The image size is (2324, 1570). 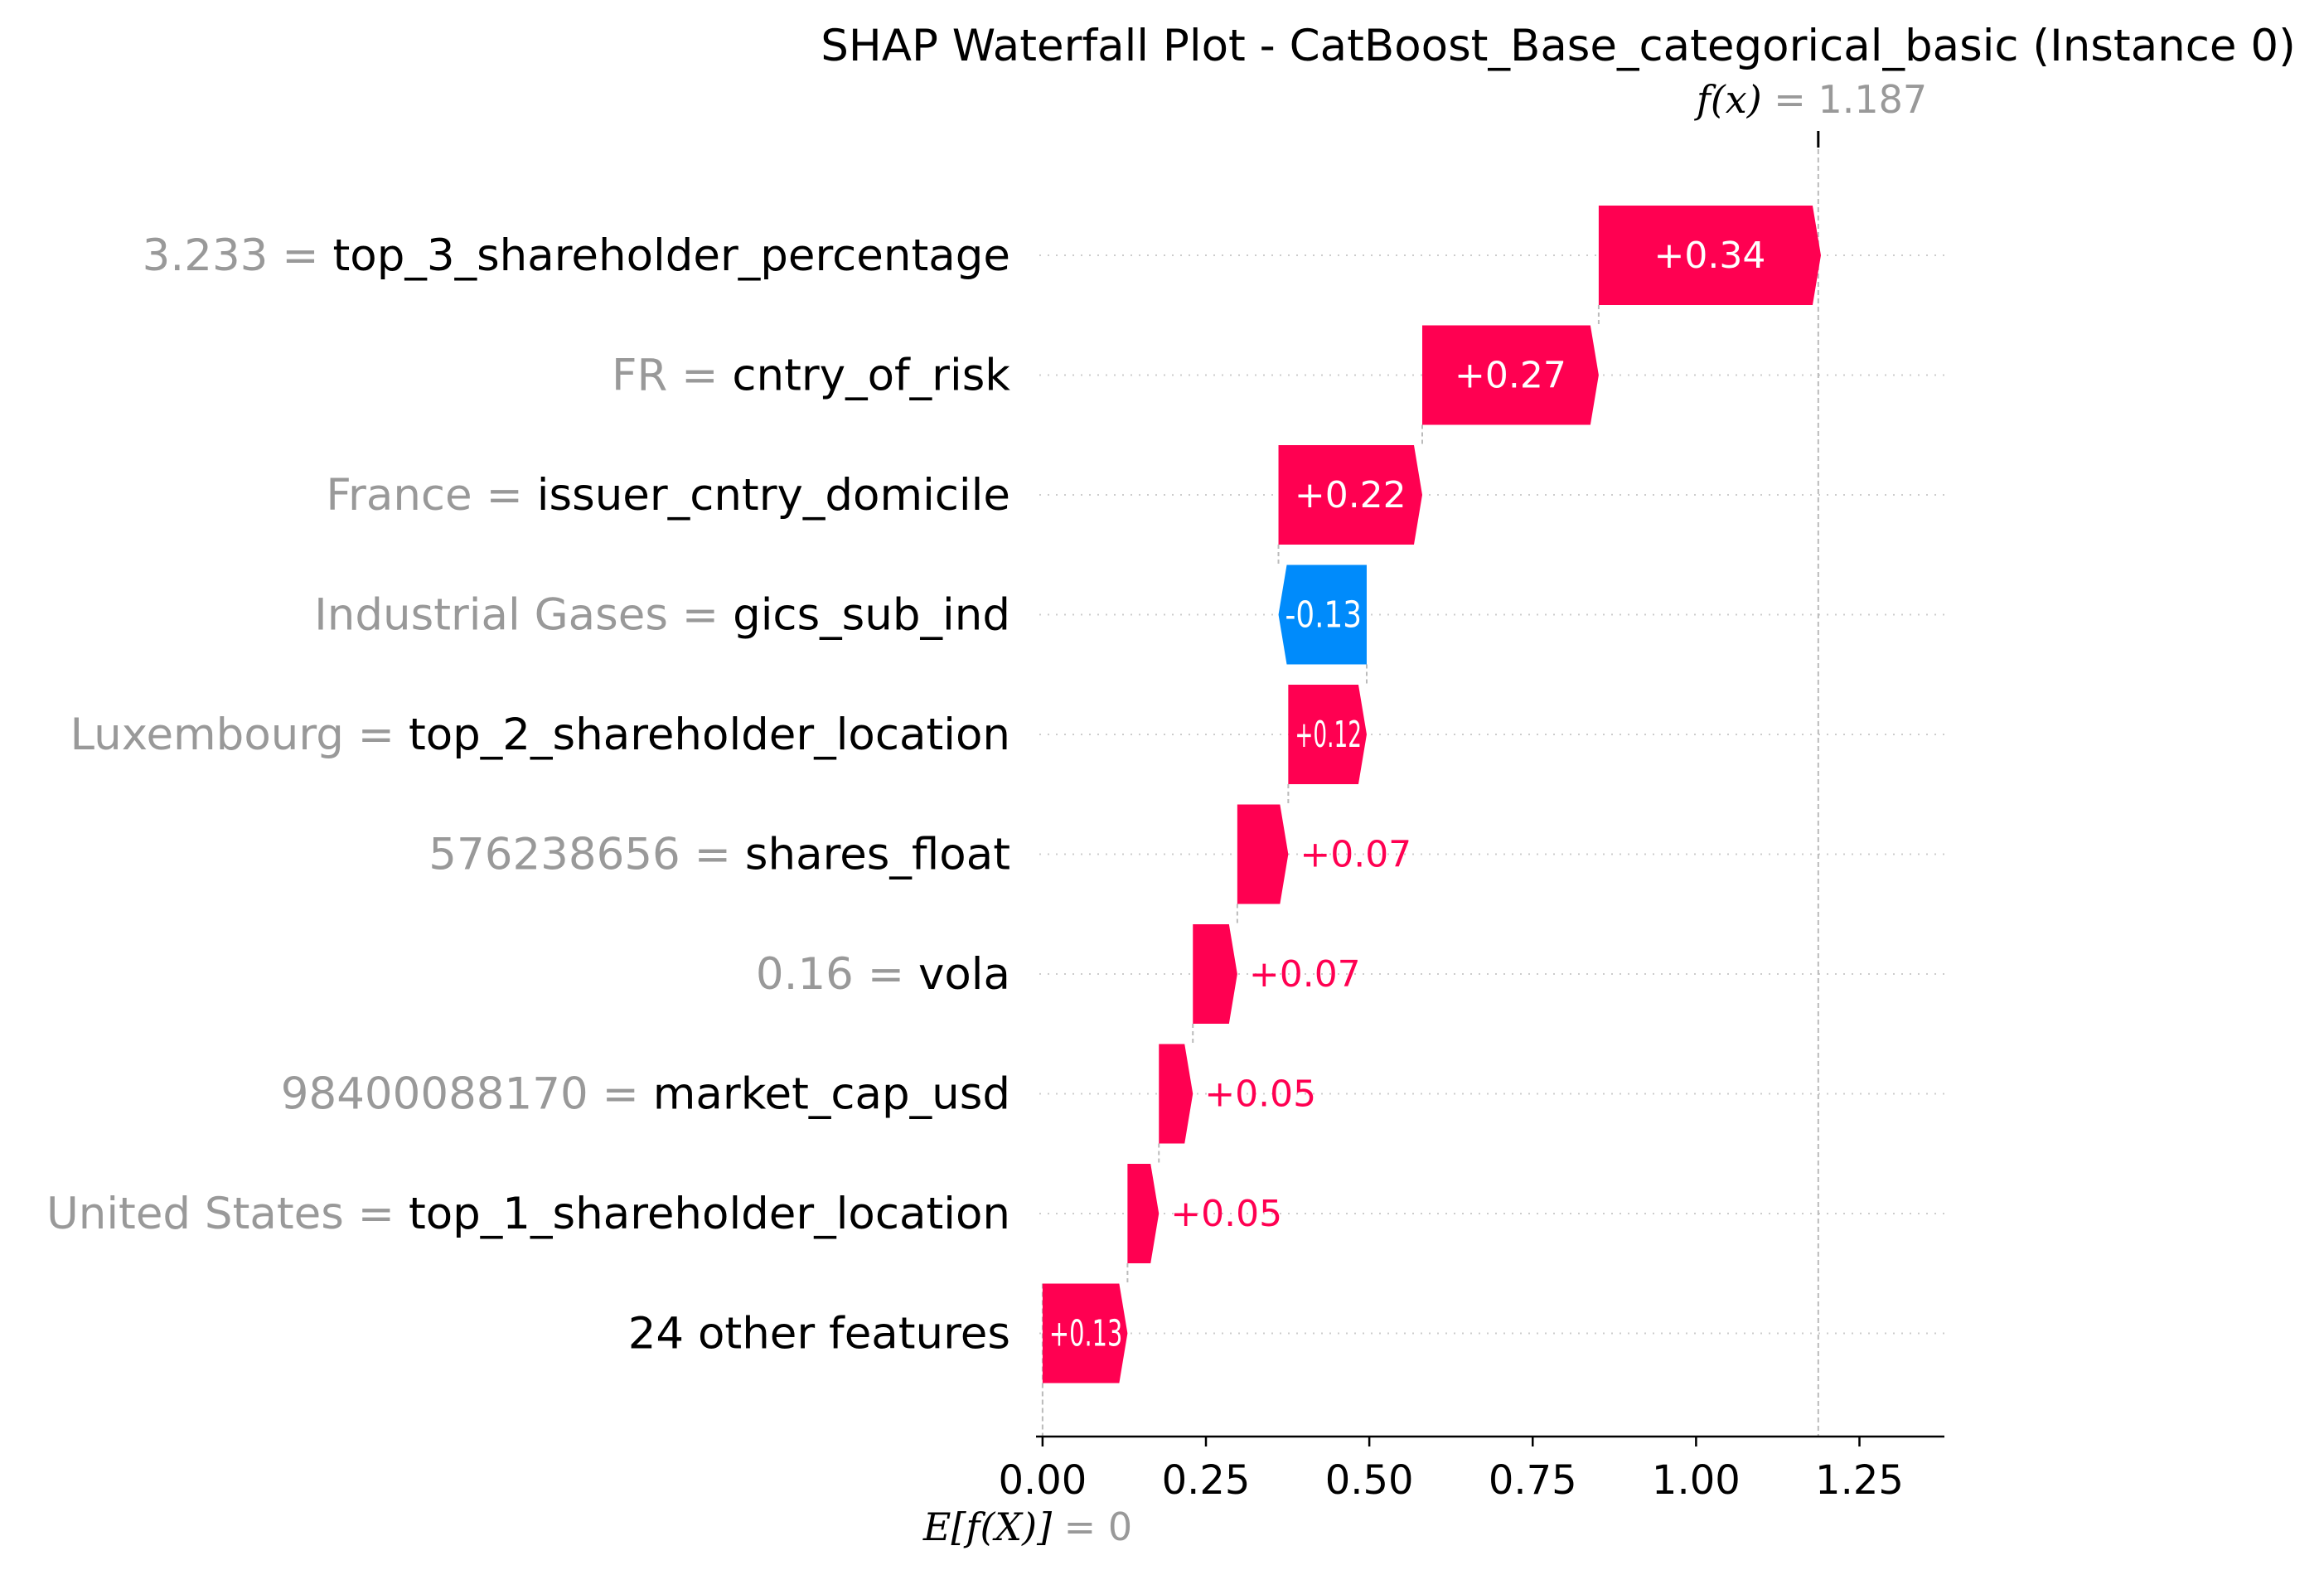 I want to click on feature-label: 98400088170 = market_cap_usd, so click(x=645, y=1094).